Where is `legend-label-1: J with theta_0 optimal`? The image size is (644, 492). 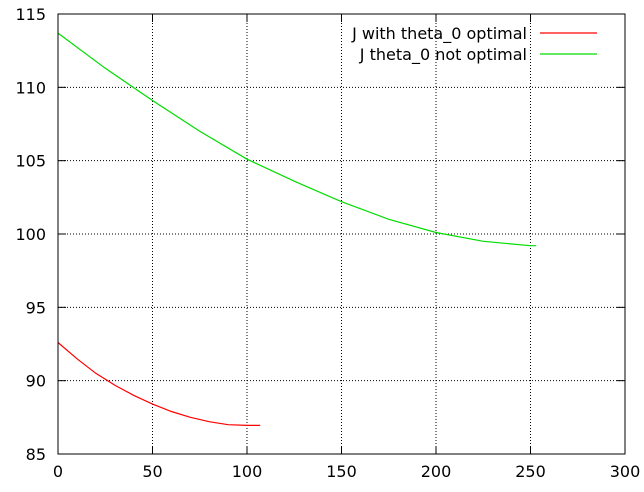
legend-label-1: J with theta_0 optimal is located at coordinates (439, 34).